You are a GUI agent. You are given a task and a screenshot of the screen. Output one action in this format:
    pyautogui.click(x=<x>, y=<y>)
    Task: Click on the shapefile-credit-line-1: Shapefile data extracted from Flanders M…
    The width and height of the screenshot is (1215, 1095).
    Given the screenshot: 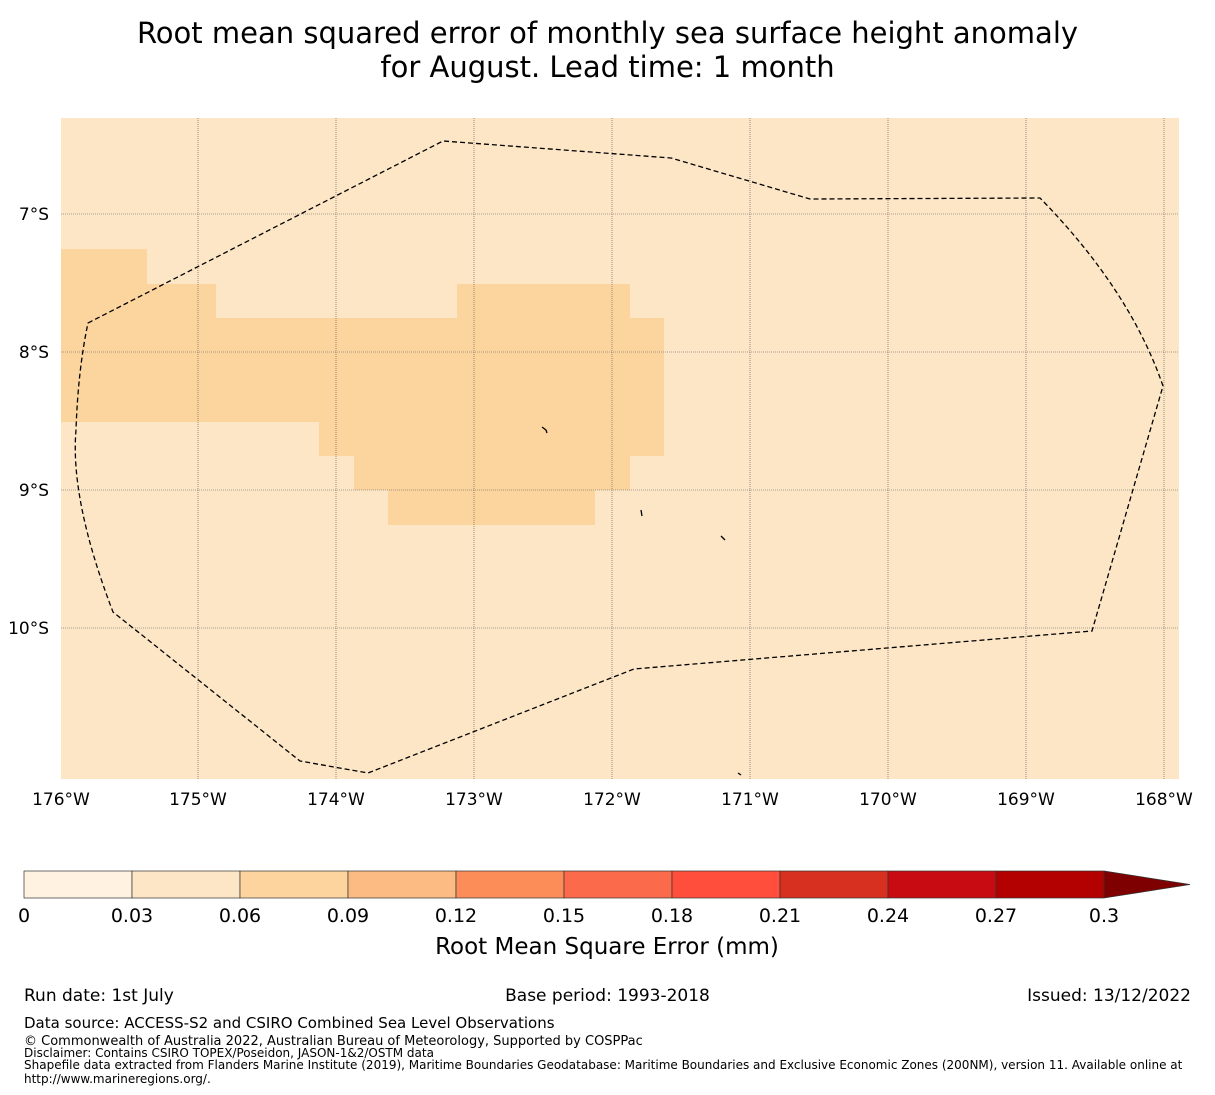 What is the action you would take?
    pyautogui.click(x=603, y=1065)
    